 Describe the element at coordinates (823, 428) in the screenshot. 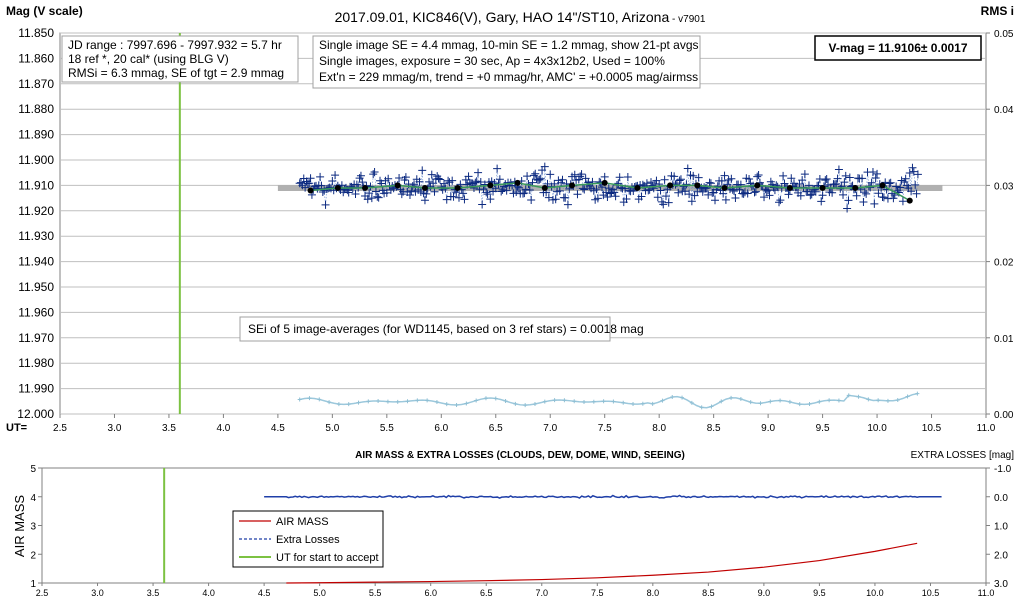

I see `top-x-tick-label: 9.5` at that location.